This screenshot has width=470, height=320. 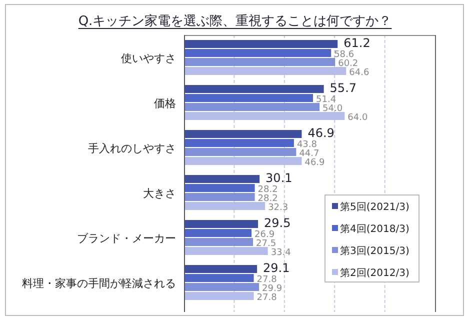 I want to click on data-label: 55.7, so click(x=343, y=88).